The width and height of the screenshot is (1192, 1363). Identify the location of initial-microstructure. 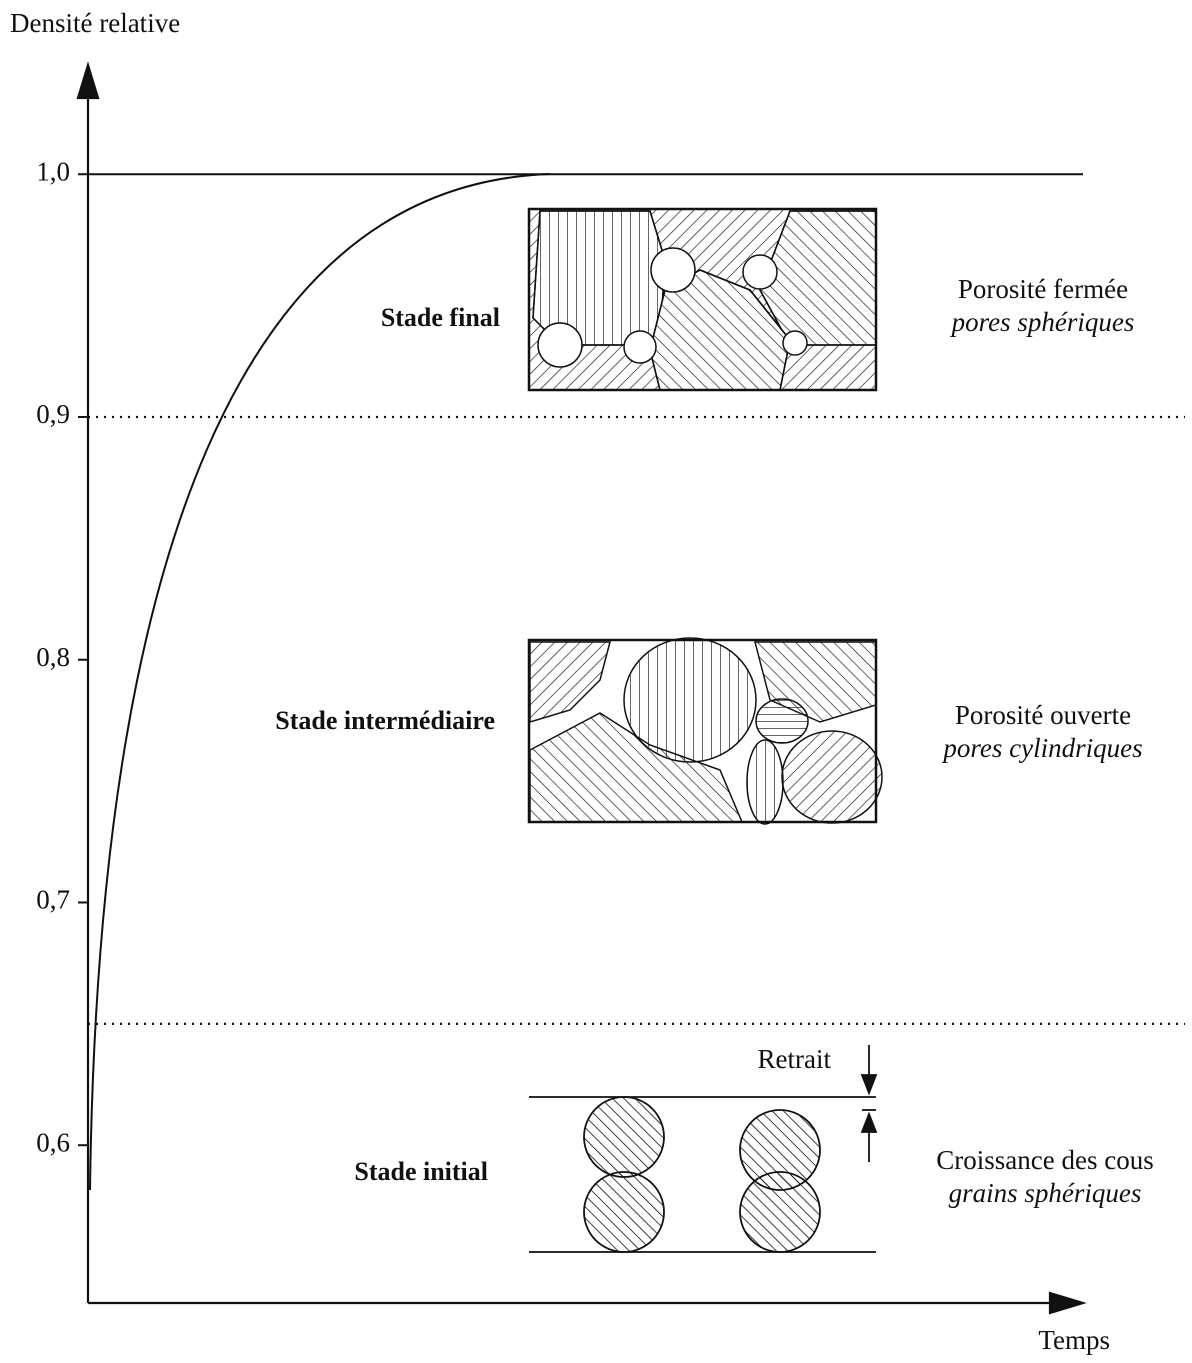
(703, 1149).